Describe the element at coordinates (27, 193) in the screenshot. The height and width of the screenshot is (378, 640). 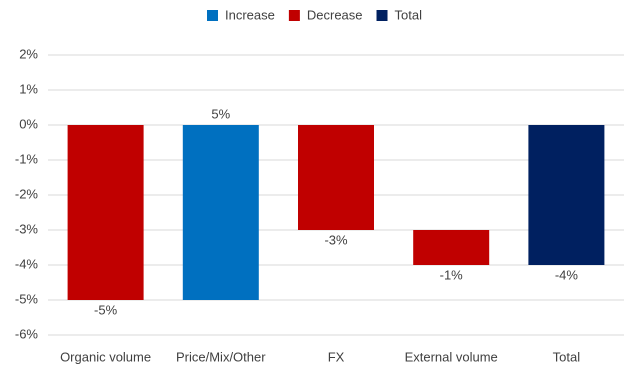
I see `y-tick-label: -2%` at that location.